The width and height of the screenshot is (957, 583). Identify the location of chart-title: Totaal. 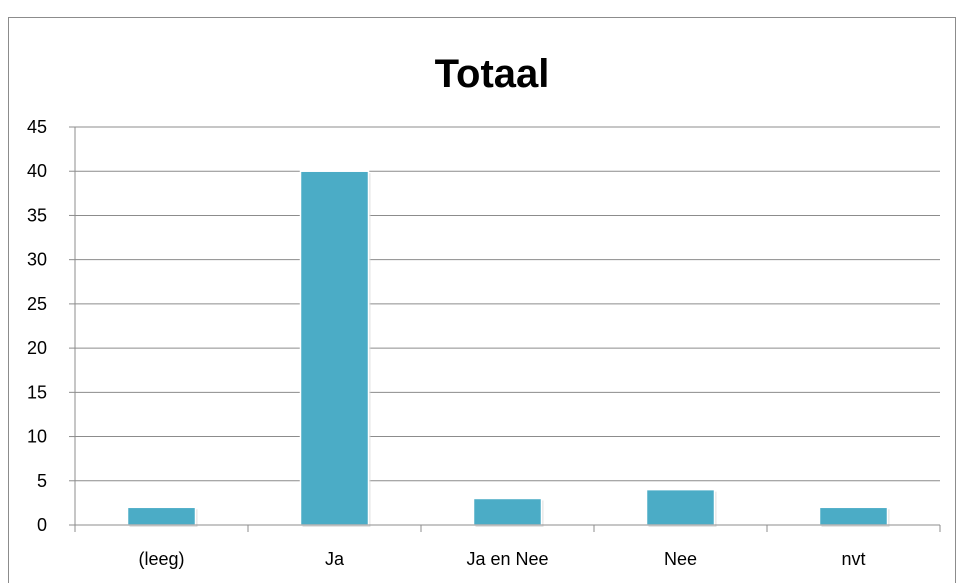
(492, 74).